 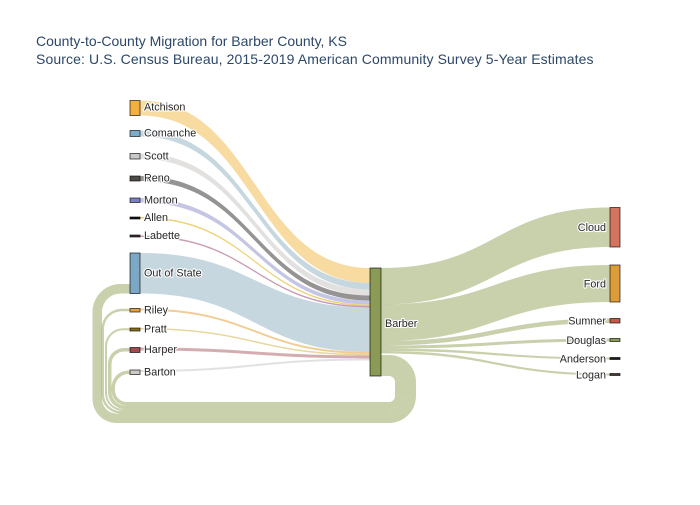 What do you see at coordinates (583, 359) in the screenshot?
I see `svg-text: Anderson` at bounding box center [583, 359].